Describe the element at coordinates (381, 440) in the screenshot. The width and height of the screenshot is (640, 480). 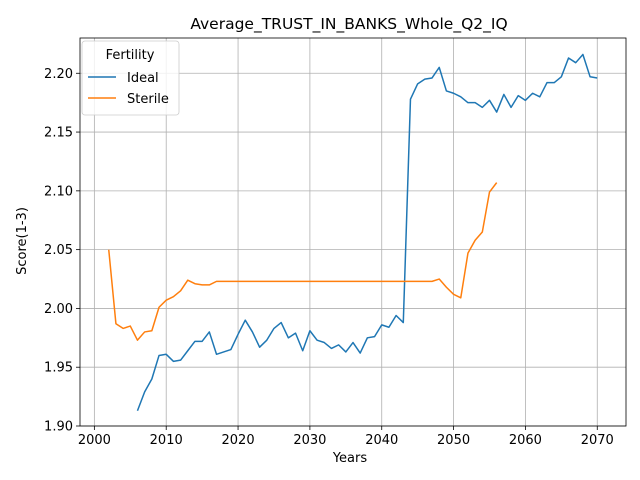
I see `x-tick-label: 2040` at that location.